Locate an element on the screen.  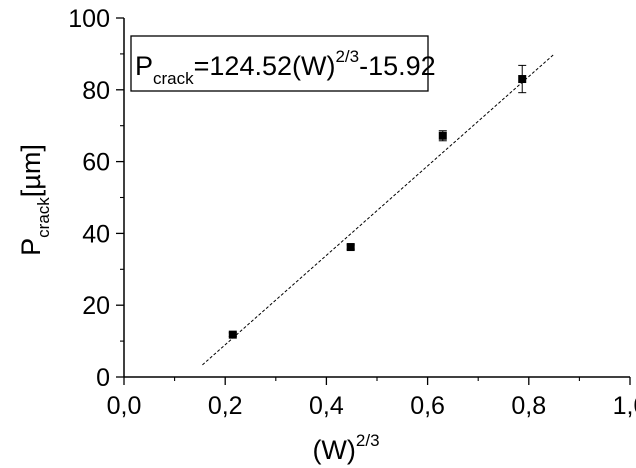
x-axis-label-sup: 2/3 is located at coordinates (368, 440).